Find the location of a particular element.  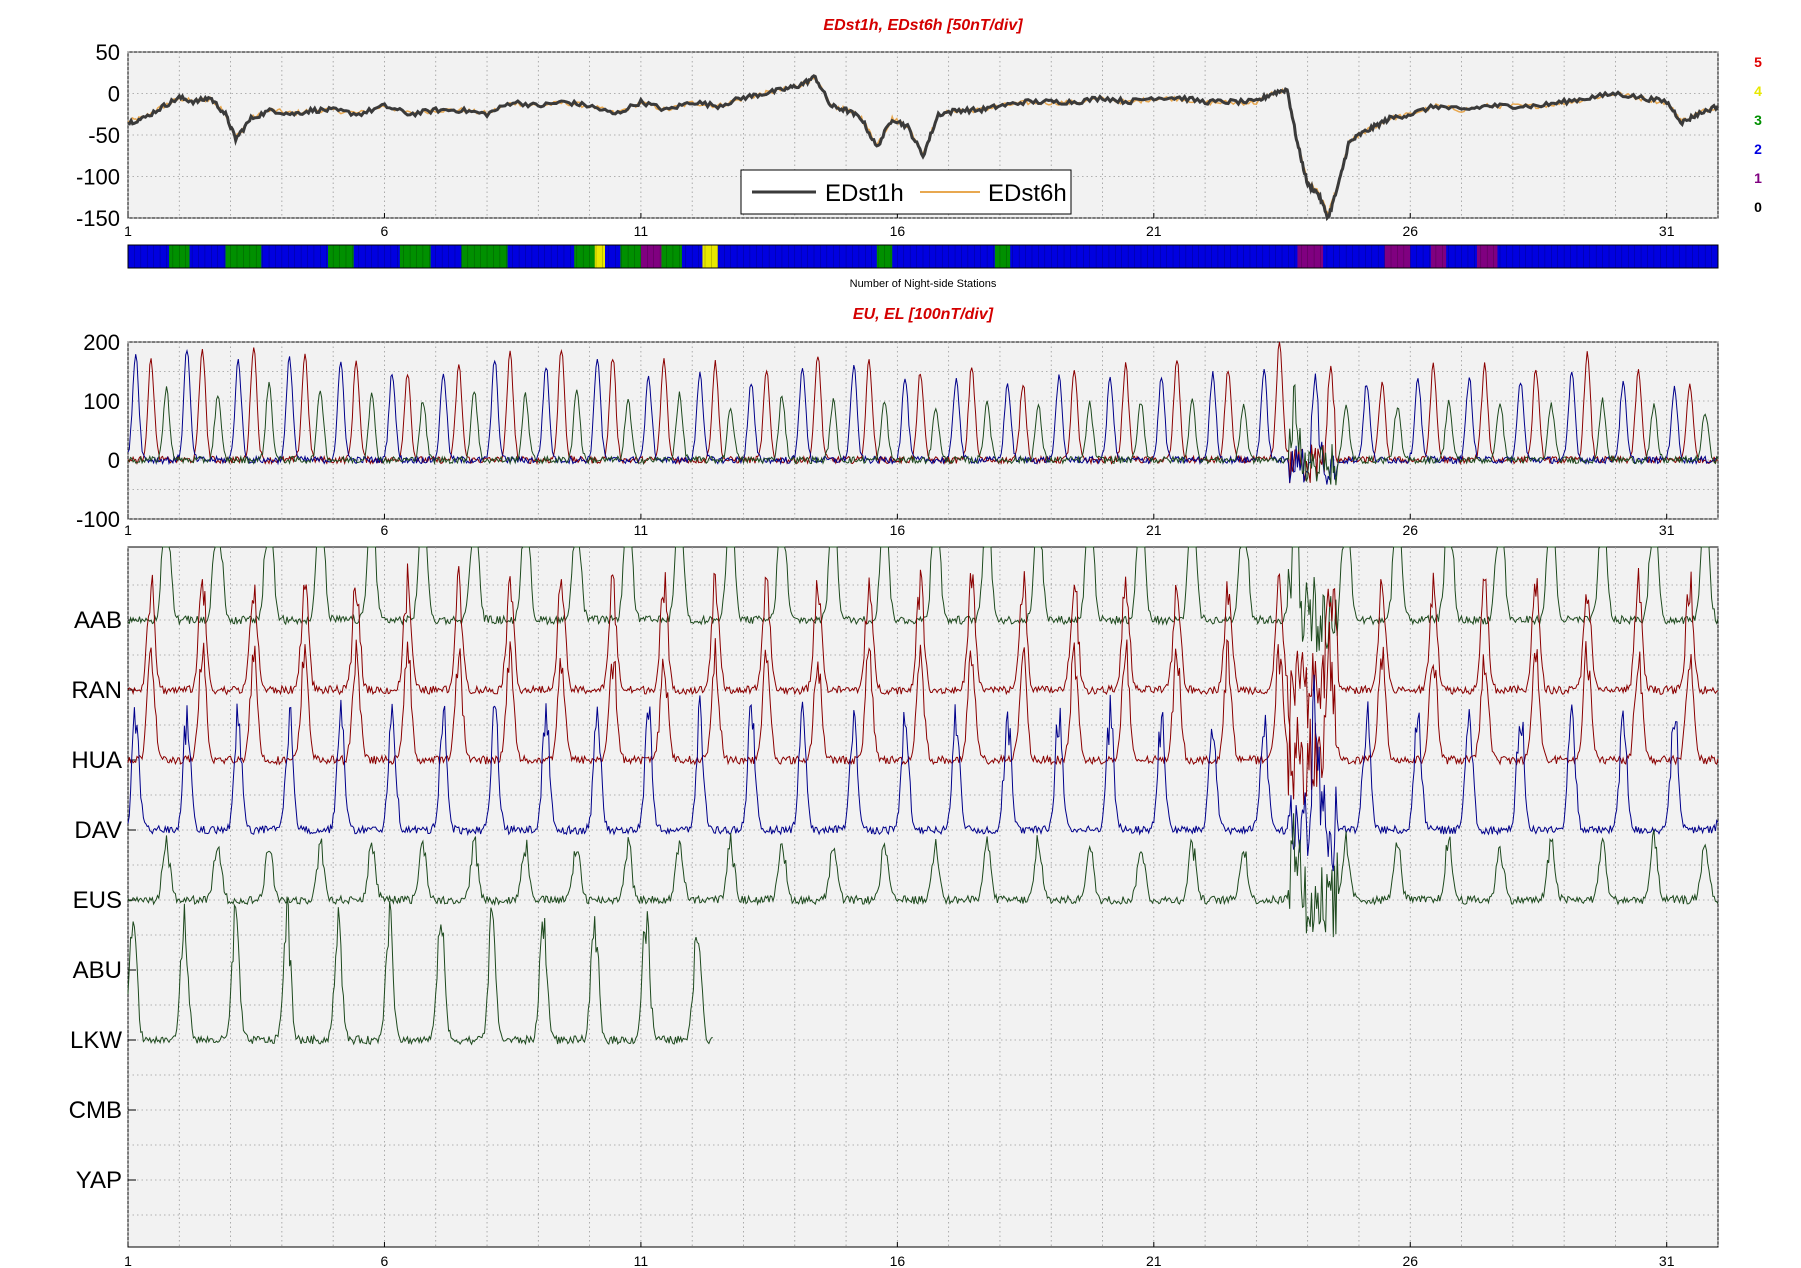

station-trace-hua is located at coordinates (923, 713).